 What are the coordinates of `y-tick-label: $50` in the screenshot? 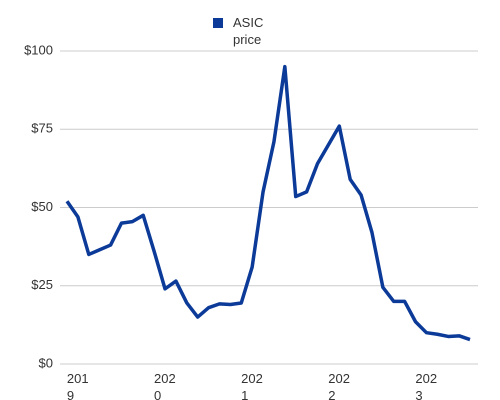 It's located at (42, 206).